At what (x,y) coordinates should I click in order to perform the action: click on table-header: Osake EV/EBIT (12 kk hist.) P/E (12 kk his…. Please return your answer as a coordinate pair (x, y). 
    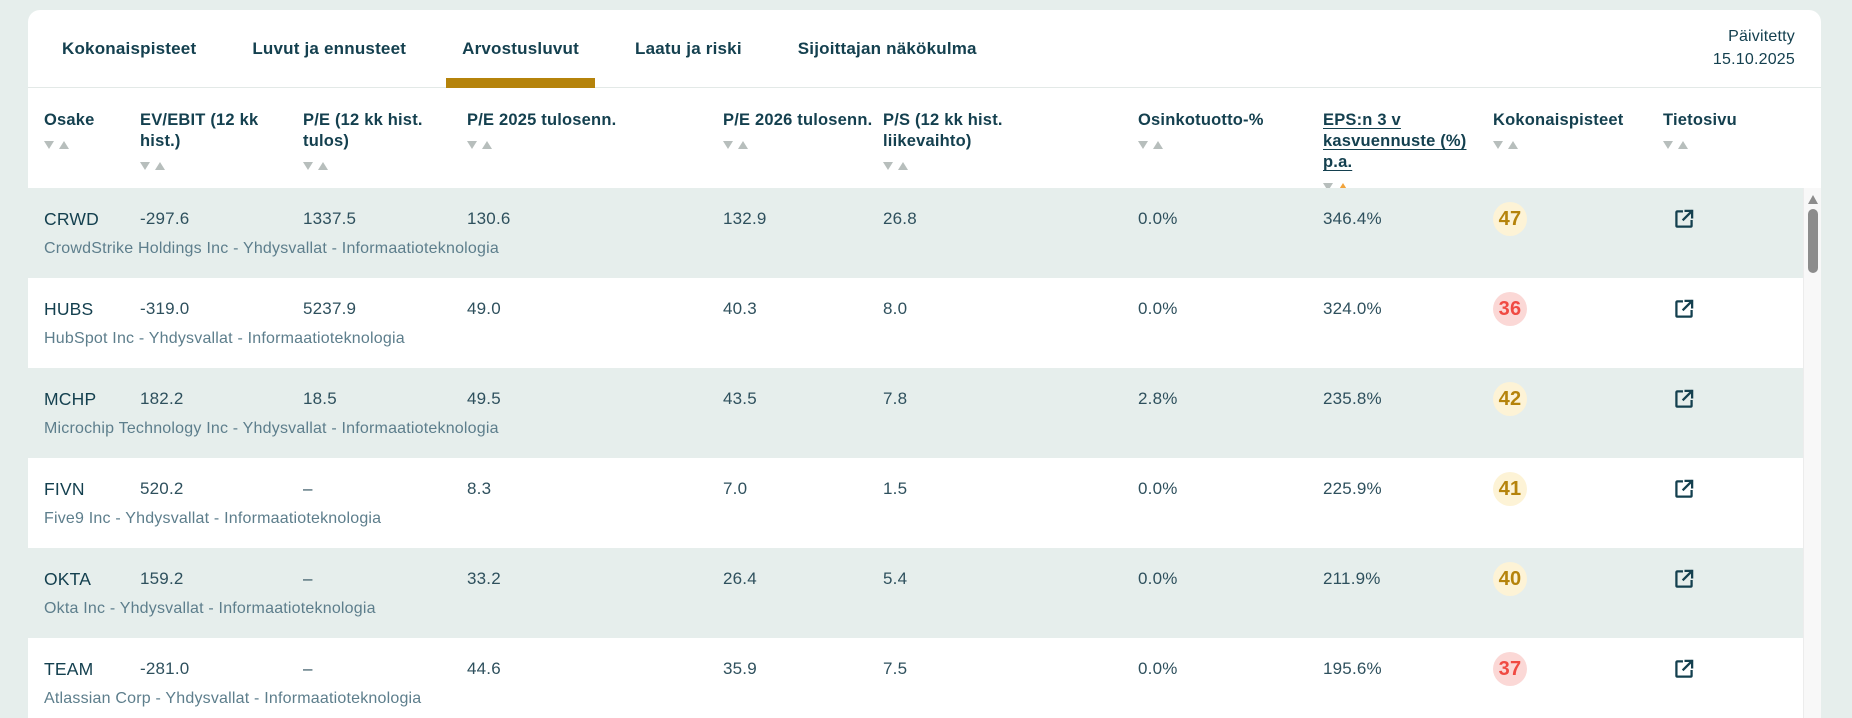
    Looking at the image, I should click on (924, 139).